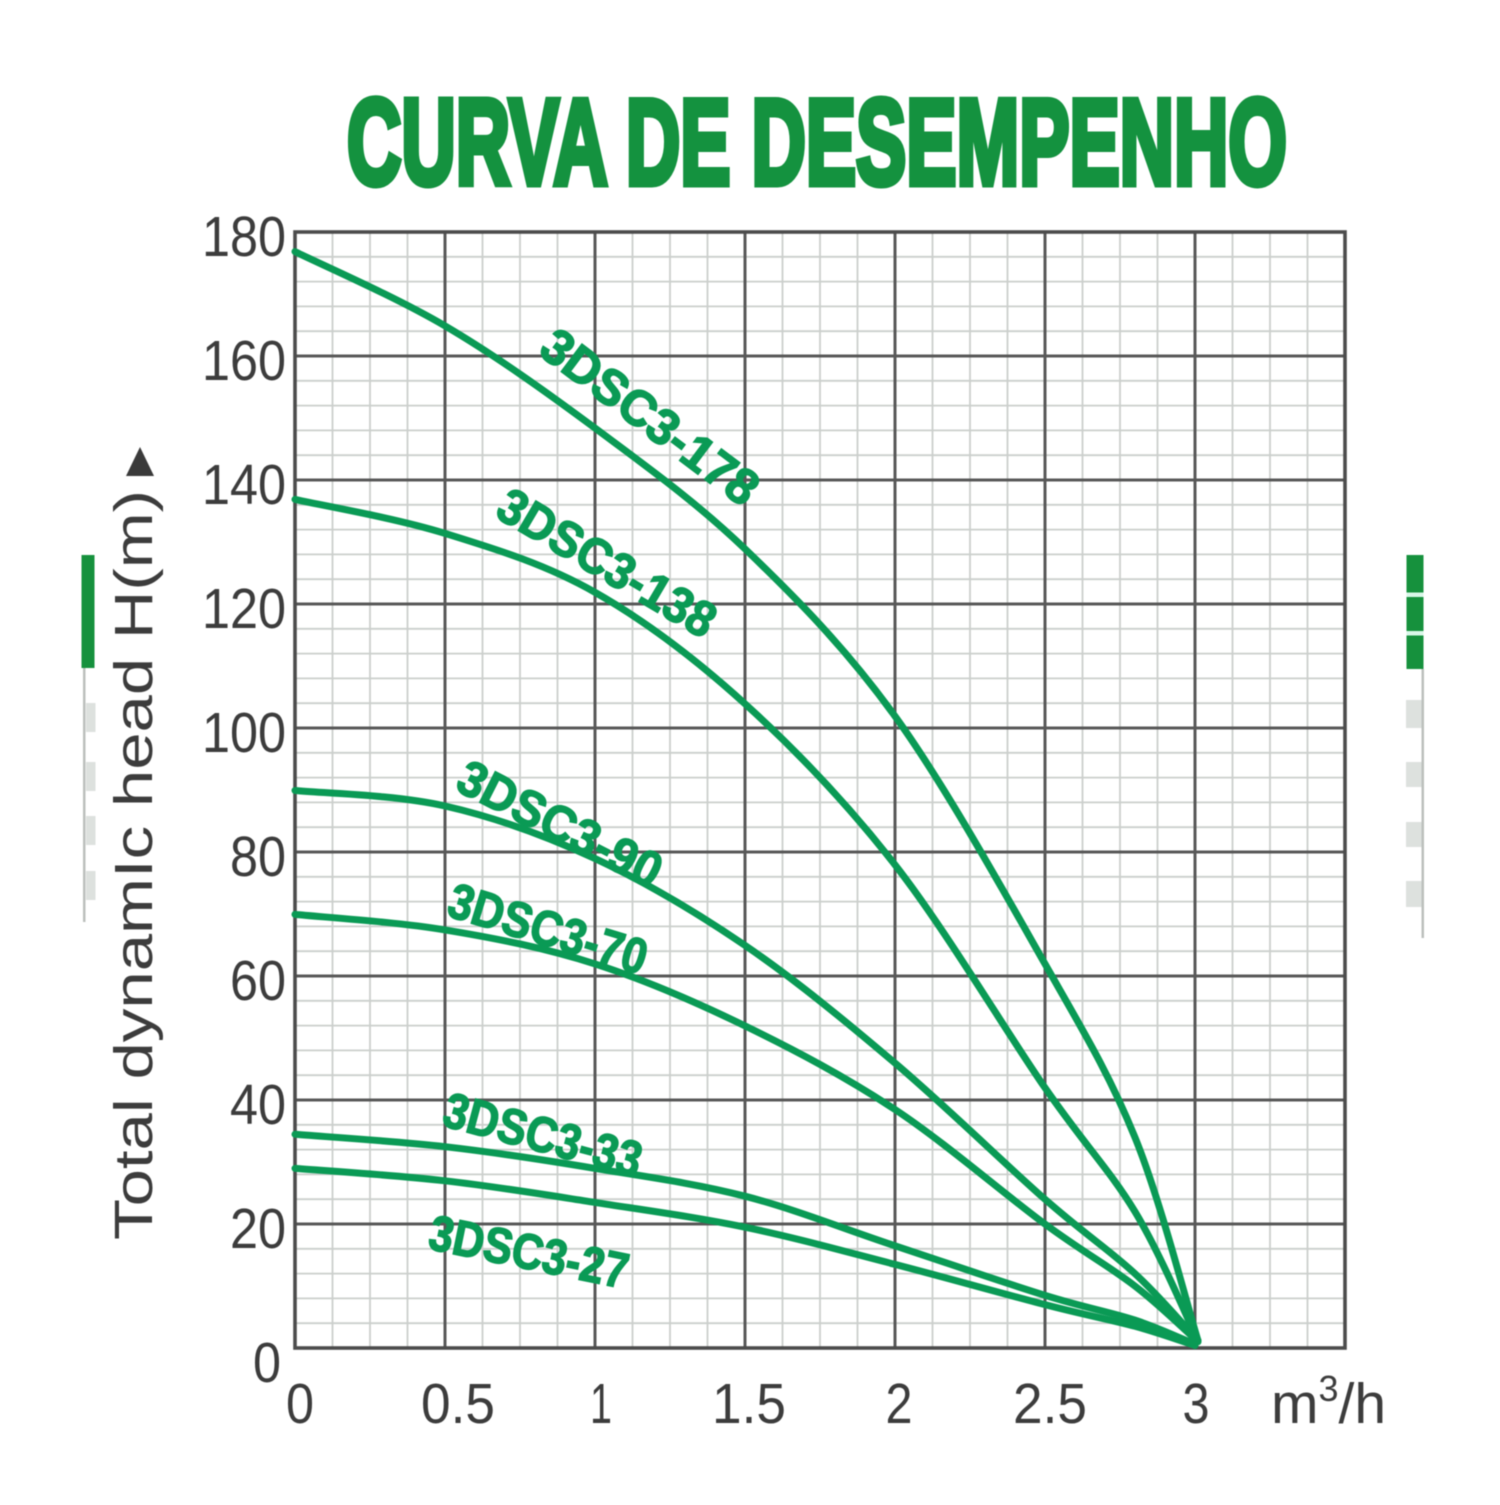  What do you see at coordinates (258, 857) in the screenshot?
I see `svg-text: 80` at bounding box center [258, 857].